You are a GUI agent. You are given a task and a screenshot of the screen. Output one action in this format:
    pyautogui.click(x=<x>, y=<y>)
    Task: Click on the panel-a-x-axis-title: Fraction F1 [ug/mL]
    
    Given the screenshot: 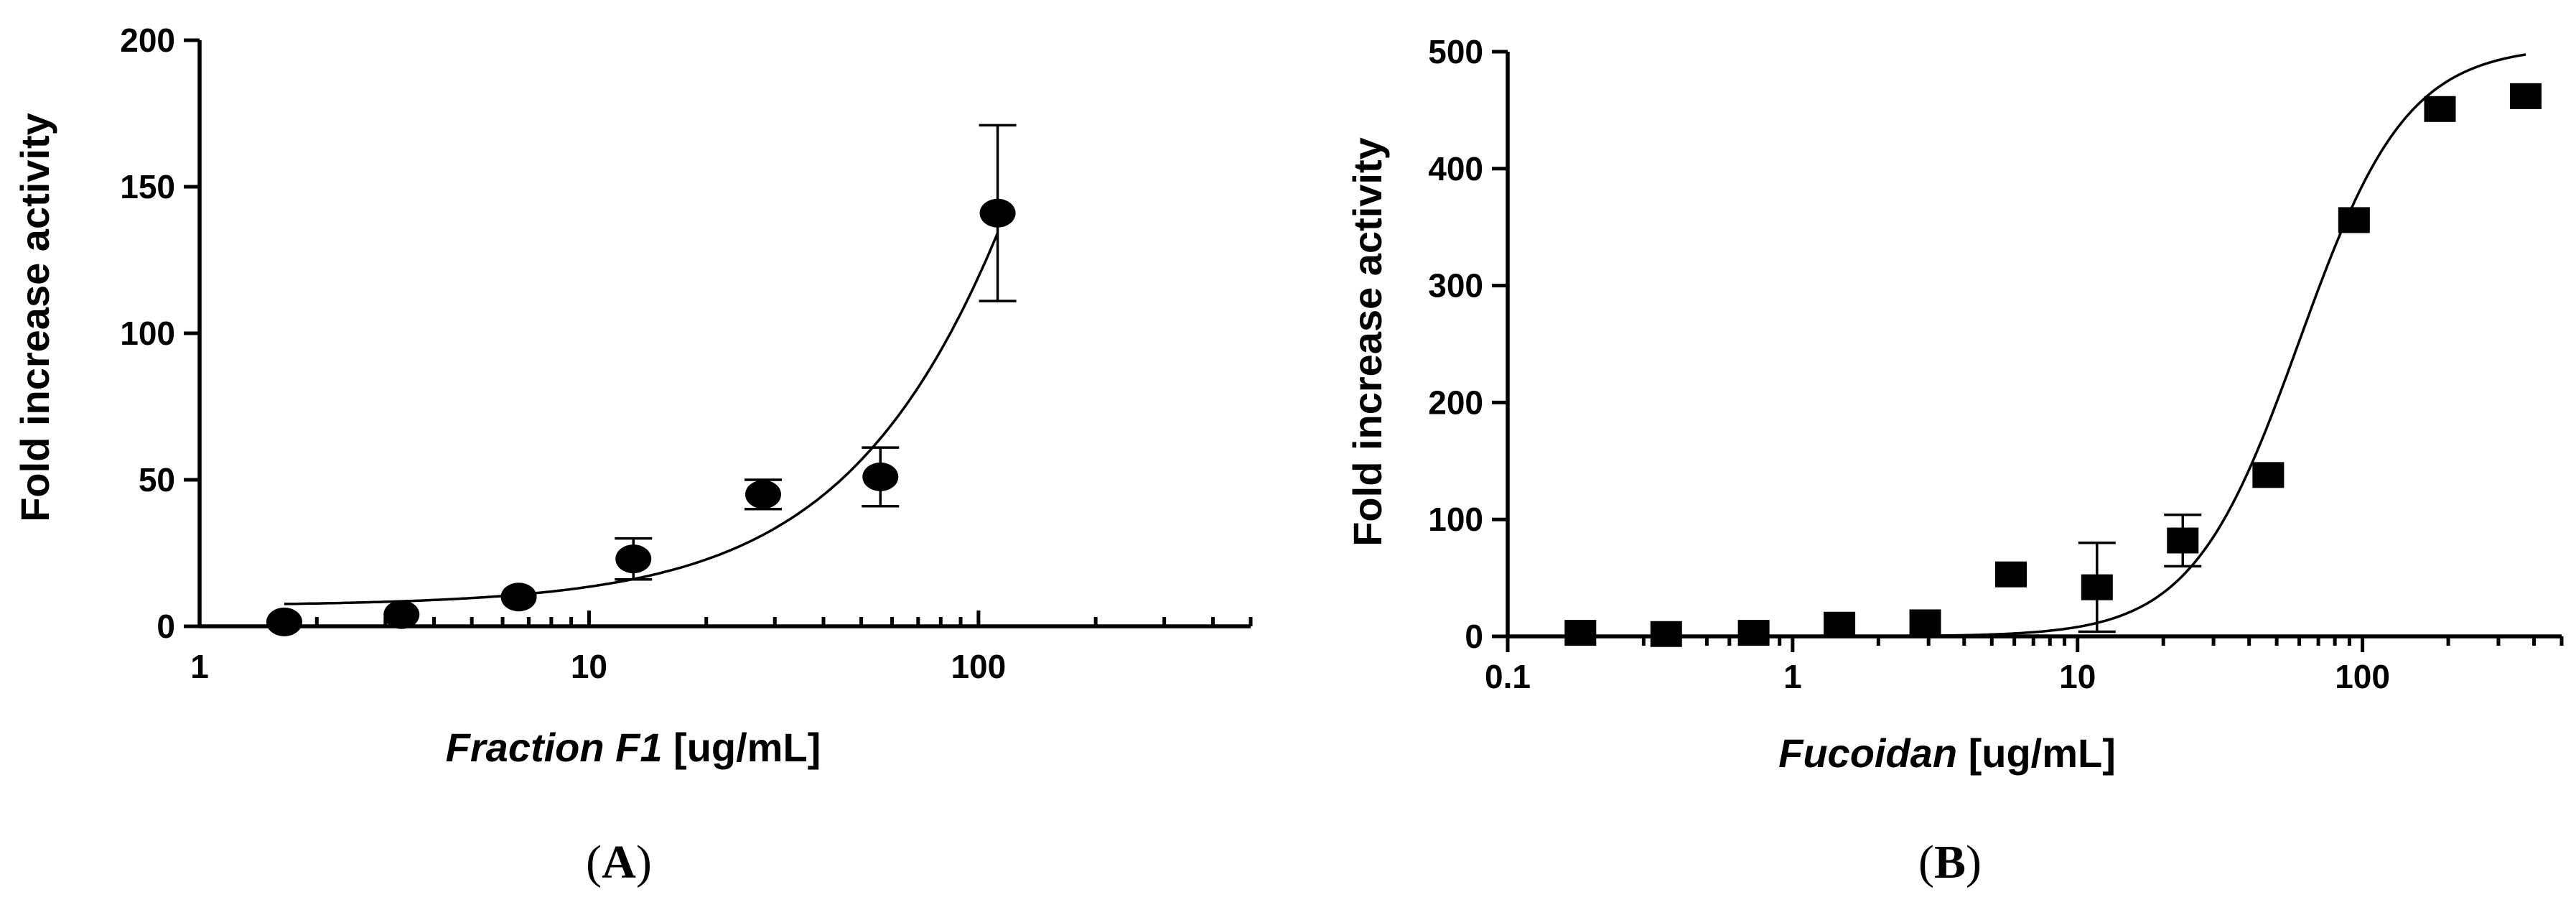 What is the action you would take?
    pyautogui.click(x=633, y=747)
    